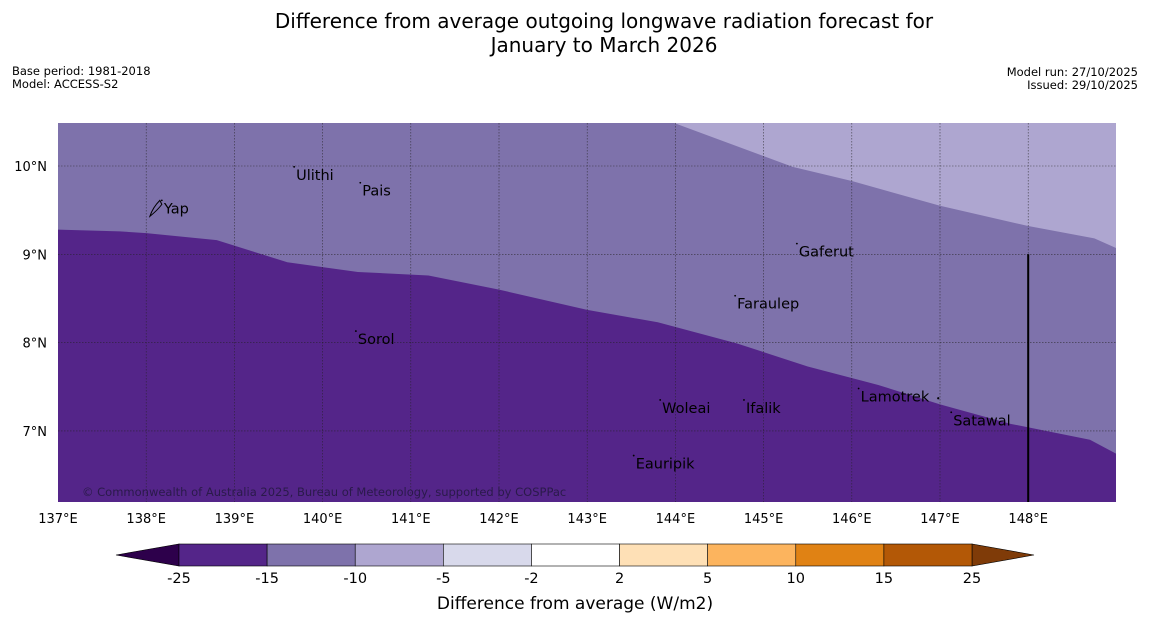 The image size is (1150, 644). Describe the element at coordinates (443, 579) in the screenshot. I see `colorbar-tick-label: -5` at that location.